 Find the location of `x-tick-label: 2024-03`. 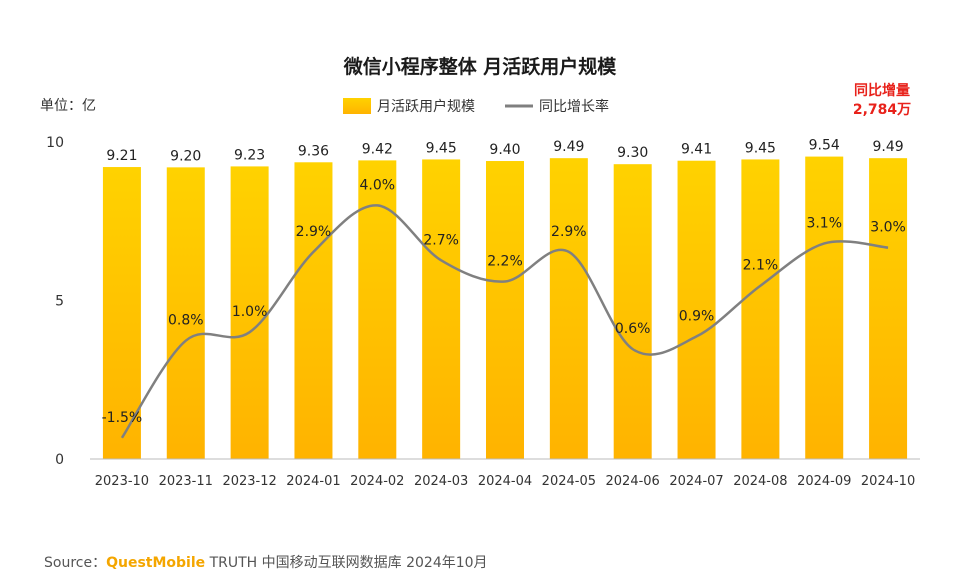

x-tick-label: 2024-03 is located at coordinates (441, 481).